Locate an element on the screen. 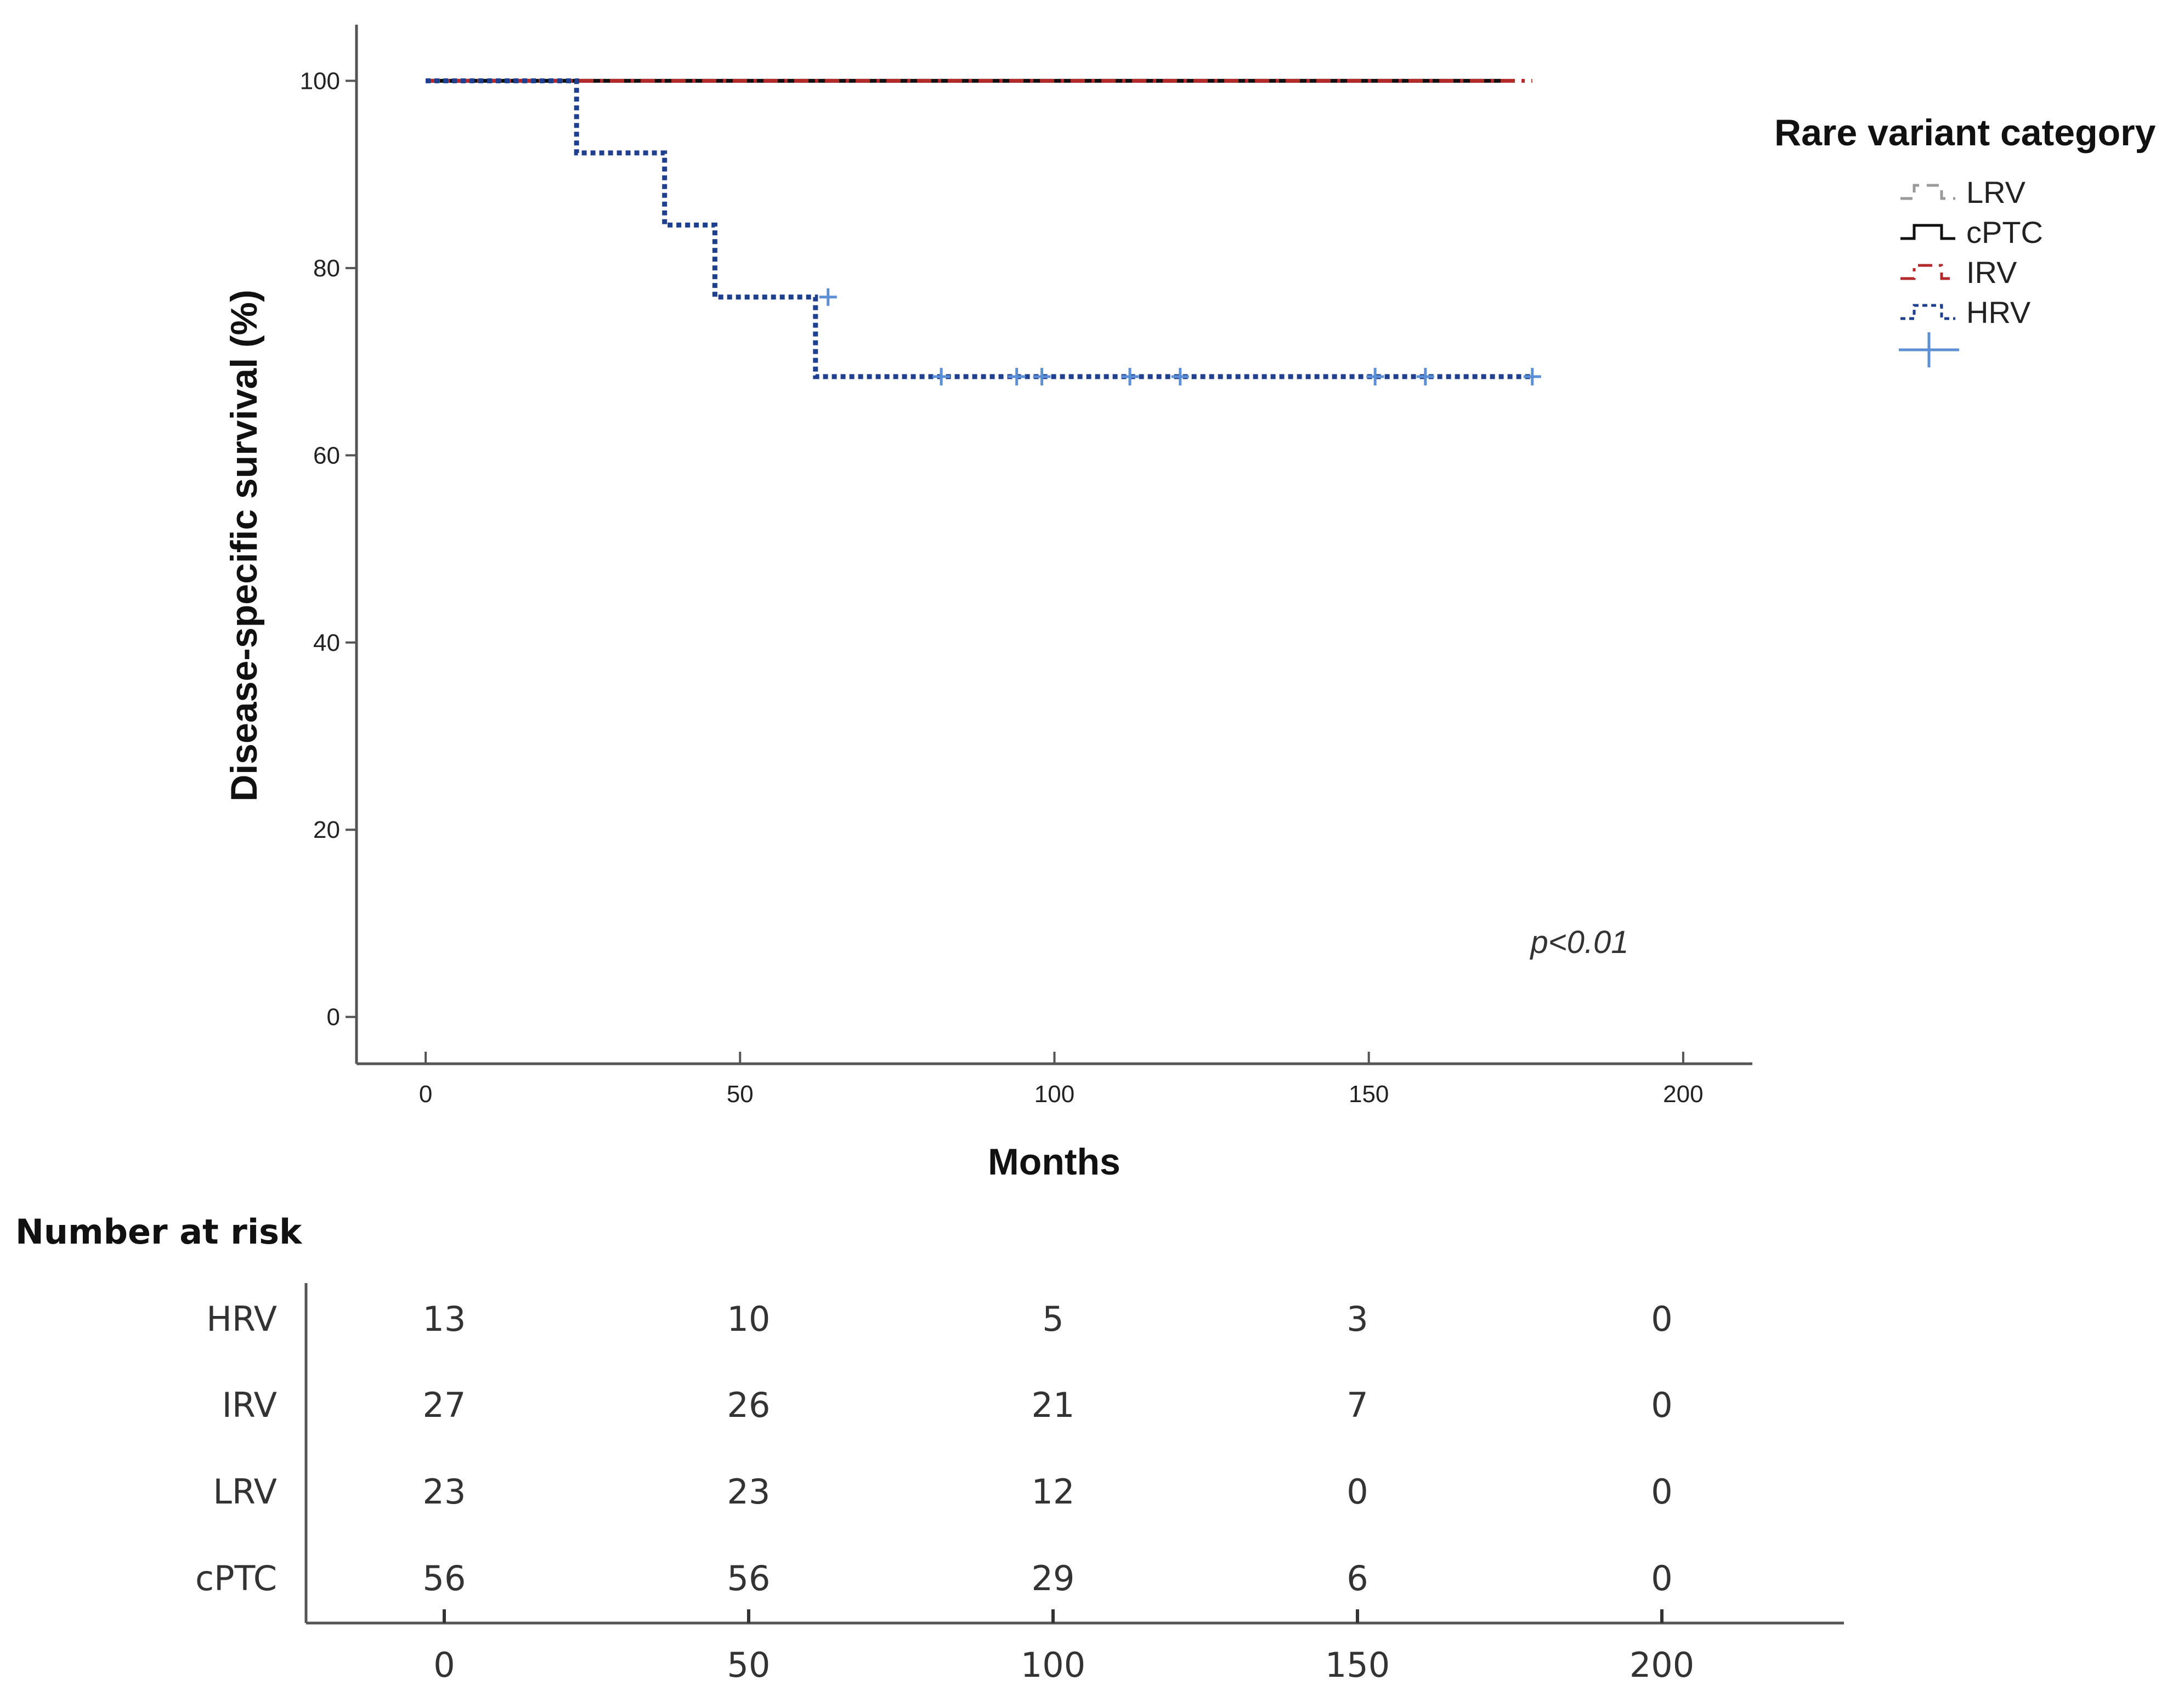 The image size is (2184, 1702). y-axis-ticks: 0 20 40 60 80 100 is located at coordinates (328, 549).